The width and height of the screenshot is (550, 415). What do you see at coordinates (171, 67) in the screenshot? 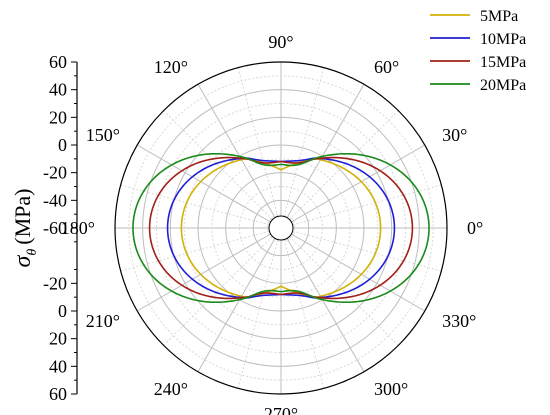
I see `angle-label-120: 120°` at bounding box center [171, 67].